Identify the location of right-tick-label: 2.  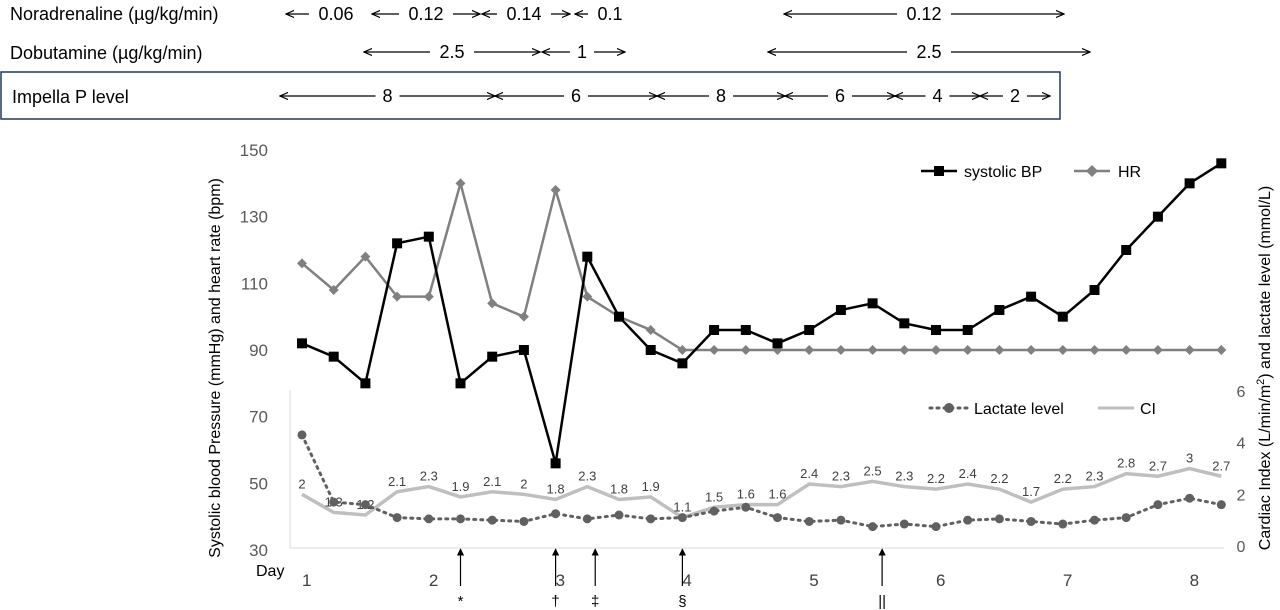
(1241, 495).